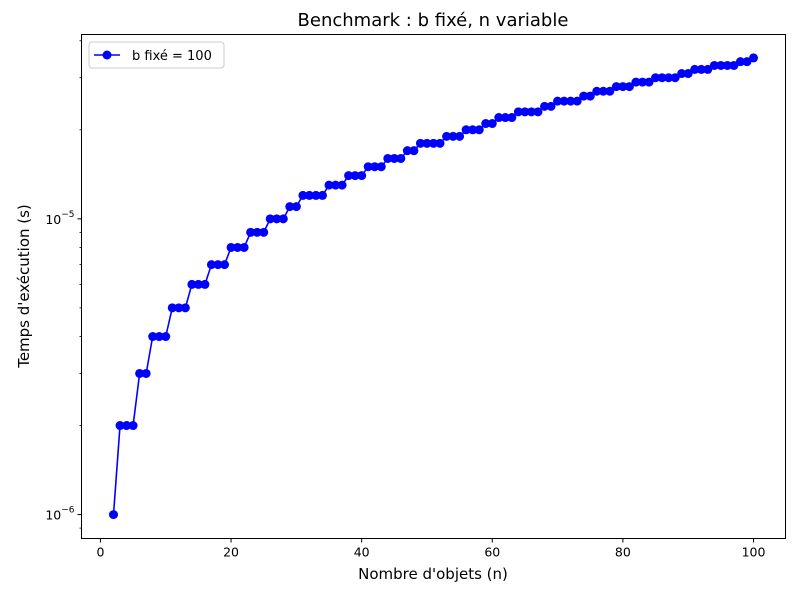 This screenshot has width=802, height=595. Describe the element at coordinates (231, 552) in the screenshot. I see `x-tick-label: 20` at that location.